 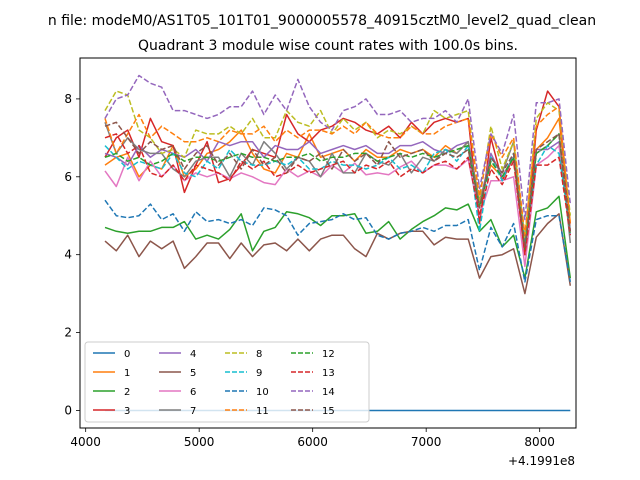 I want to click on legend-label-5: 5, so click(x=193, y=373).